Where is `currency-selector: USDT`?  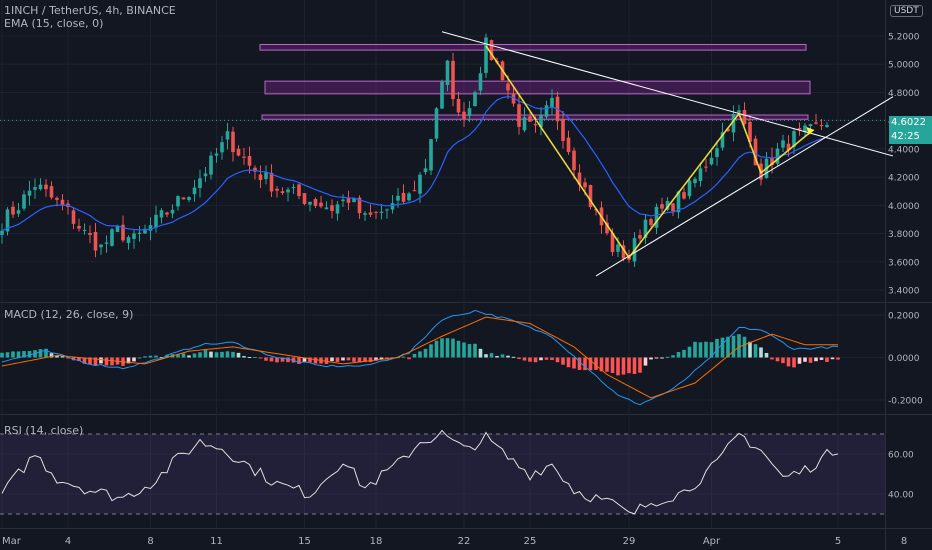
currency-selector: USDT is located at coordinates (906, 11).